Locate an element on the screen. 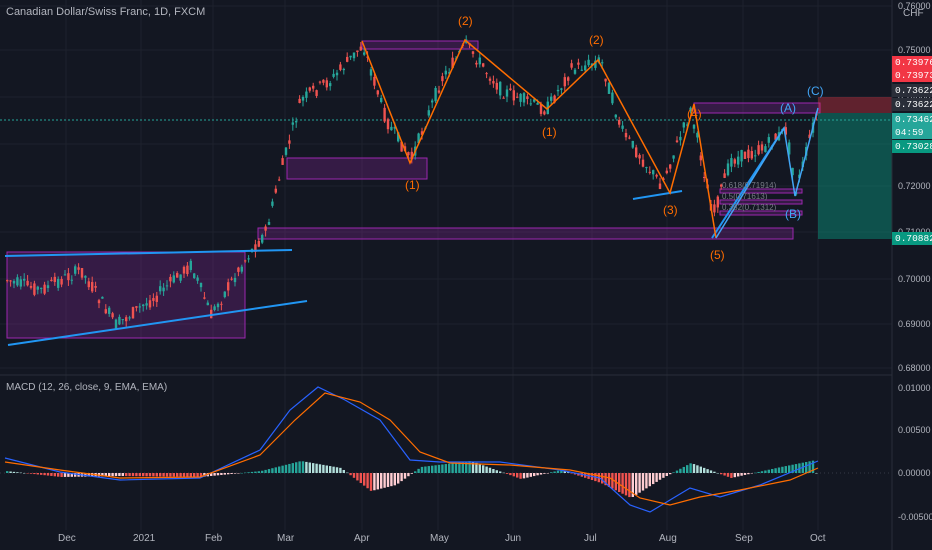  wave-label: (2) is located at coordinates (465, 21).